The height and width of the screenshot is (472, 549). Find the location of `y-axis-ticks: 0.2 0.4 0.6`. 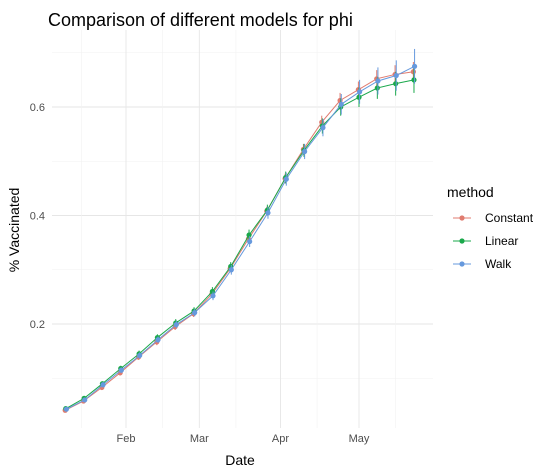

y-axis-ticks: 0.2 0.4 0.6 is located at coordinates (37, 216).